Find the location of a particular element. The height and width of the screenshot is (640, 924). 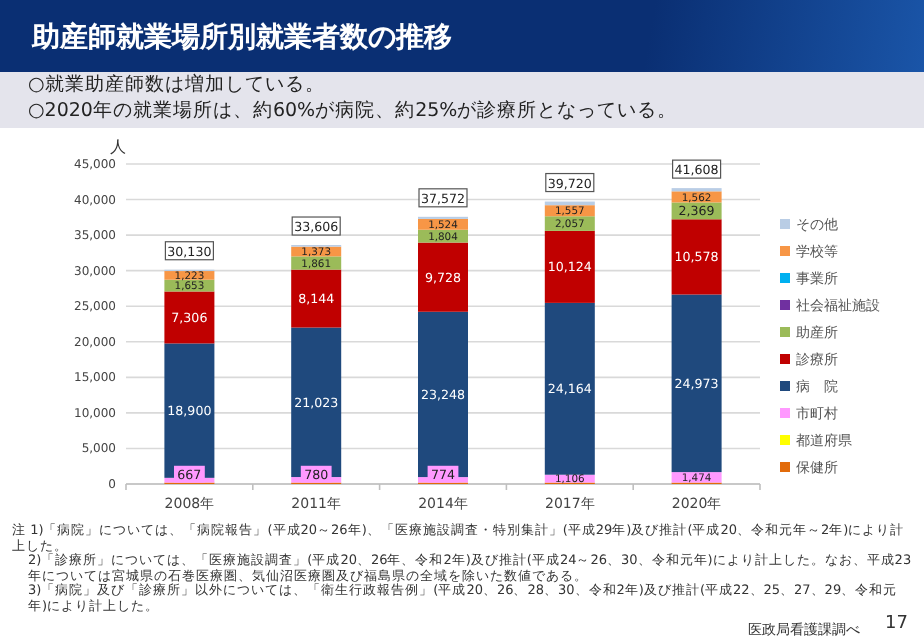

chart-title: 助産師就業場所別就業者数の推移 is located at coordinates (242, 38).